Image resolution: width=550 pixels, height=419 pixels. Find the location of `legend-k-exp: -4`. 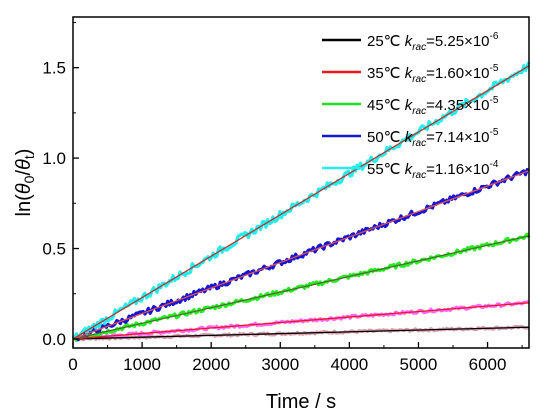

legend-k-exp: -4 is located at coordinates (494, 164).